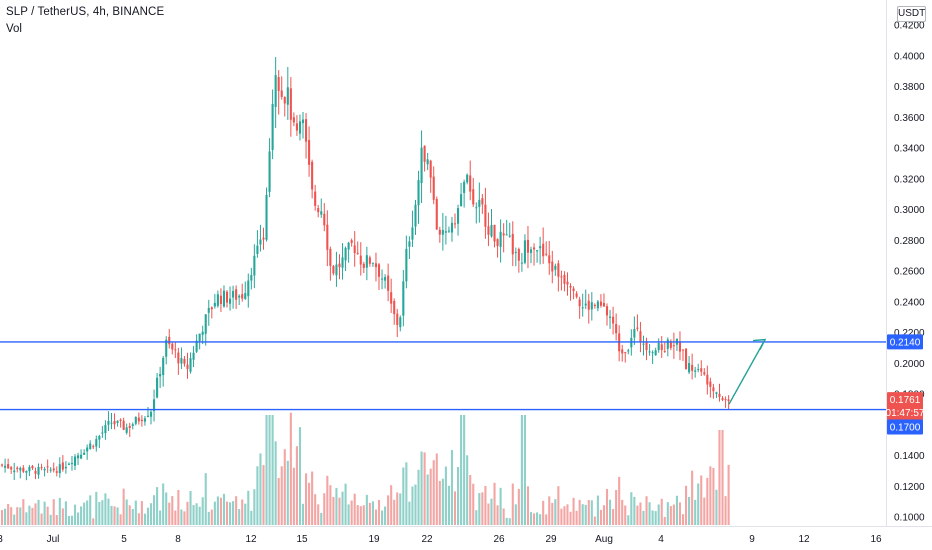  I want to click on price-tick-label: 0.4200, so click(909, 26).